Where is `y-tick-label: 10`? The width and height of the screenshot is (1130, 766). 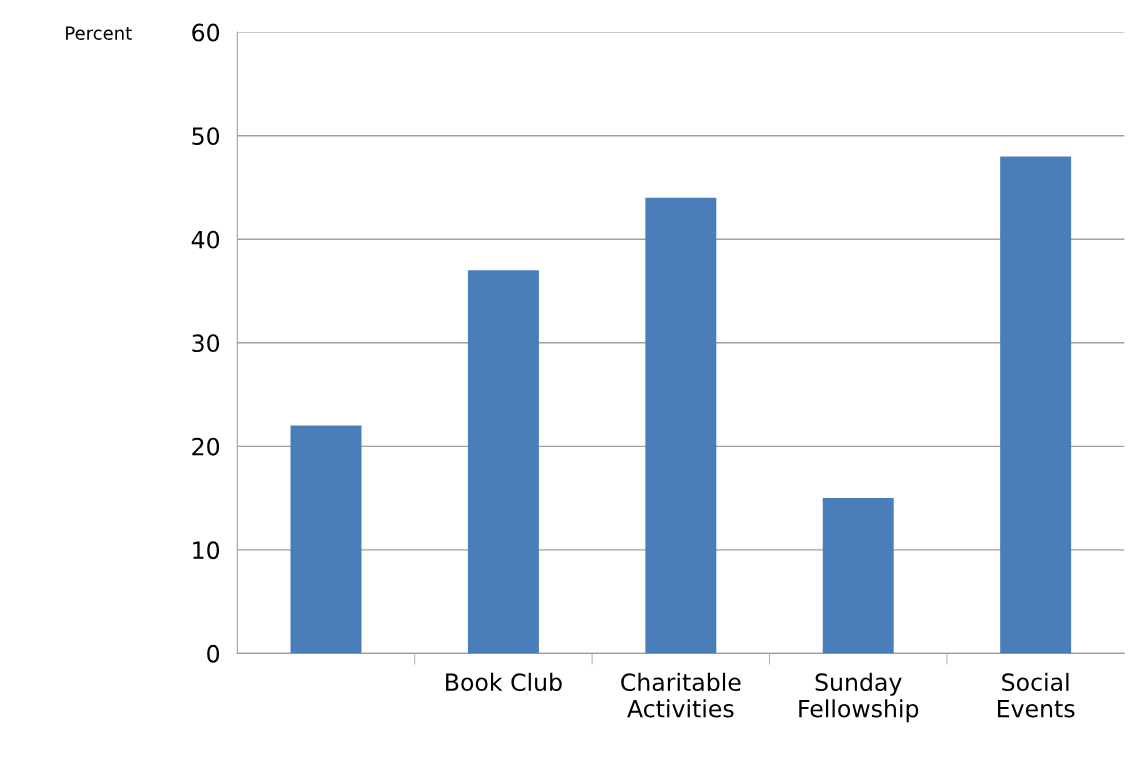 y-tick-label: 10 is located at coordinates (206, 550).